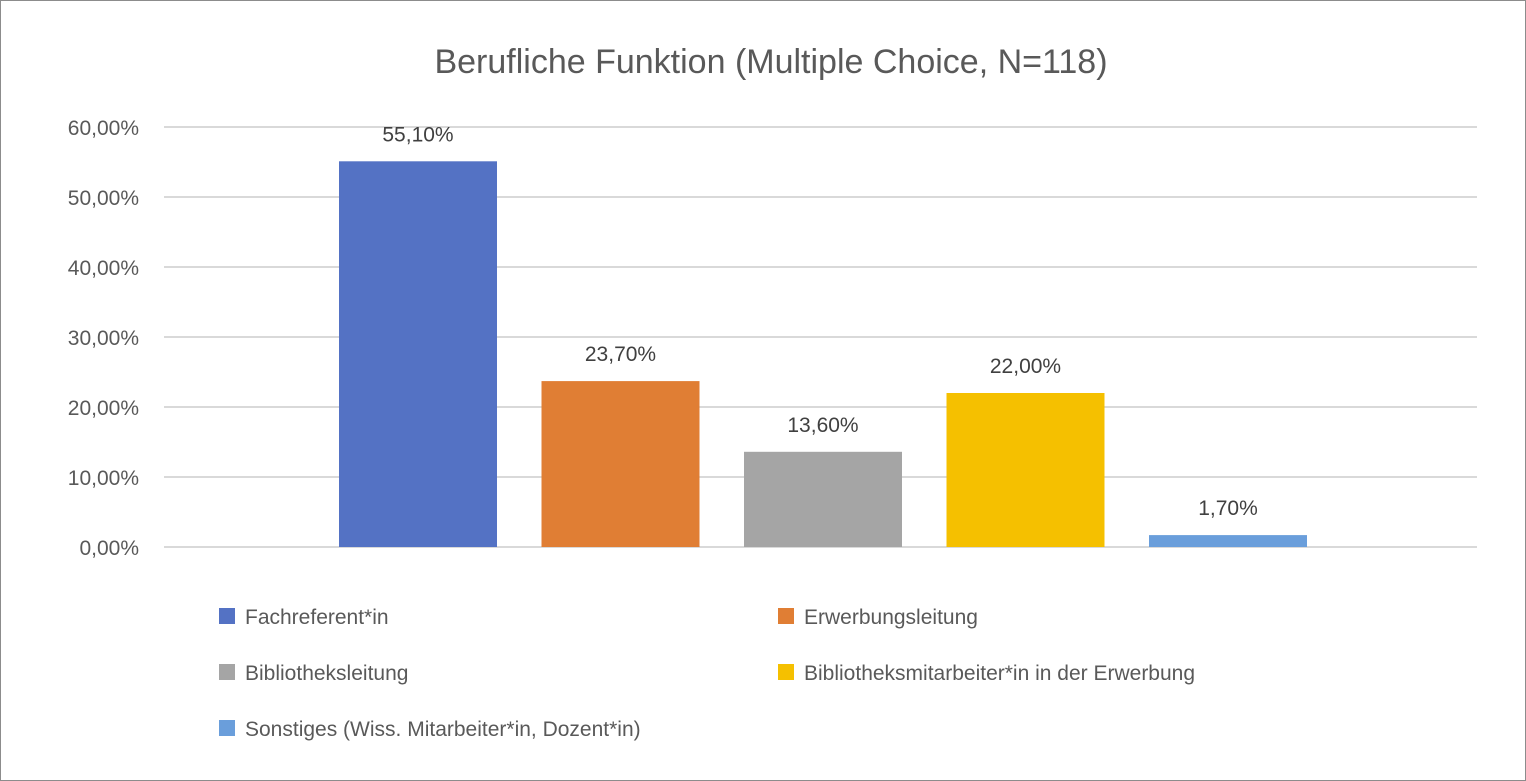  I want to click on y-tick-label: 10,00%, so click(103, 478).